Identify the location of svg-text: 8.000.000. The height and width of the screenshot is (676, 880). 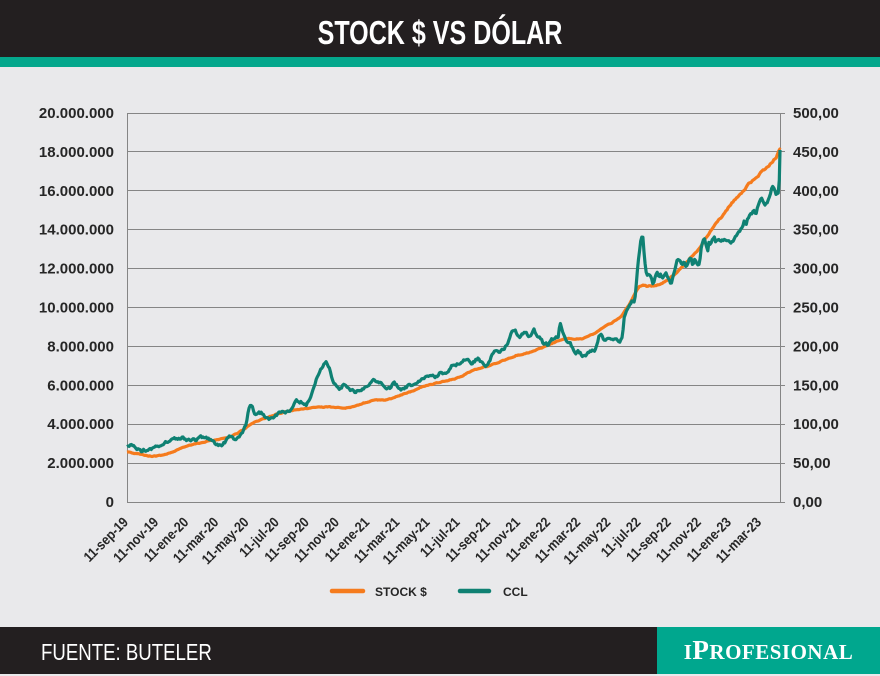
(80, 346).